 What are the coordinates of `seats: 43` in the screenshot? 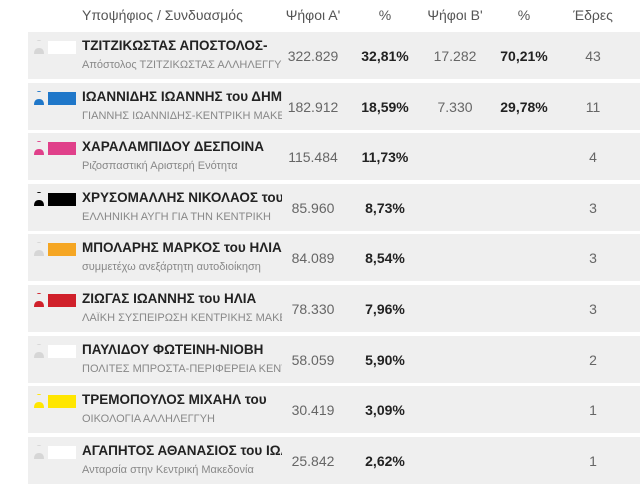 It's located at (593, 56).